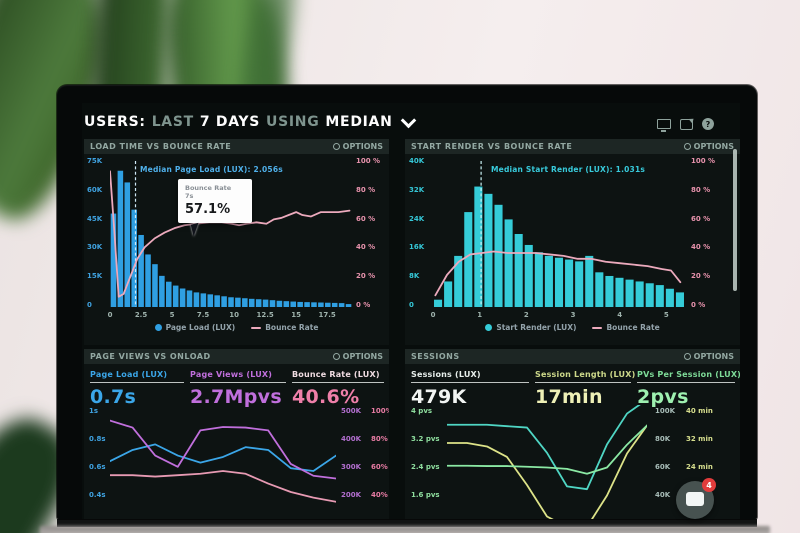 The width and height of the screenshot is (800, 533). What do you see at coordinates (379, 467) in the screenshot?
I see `axis-tick: 60%` at bounding box center [379, 467].